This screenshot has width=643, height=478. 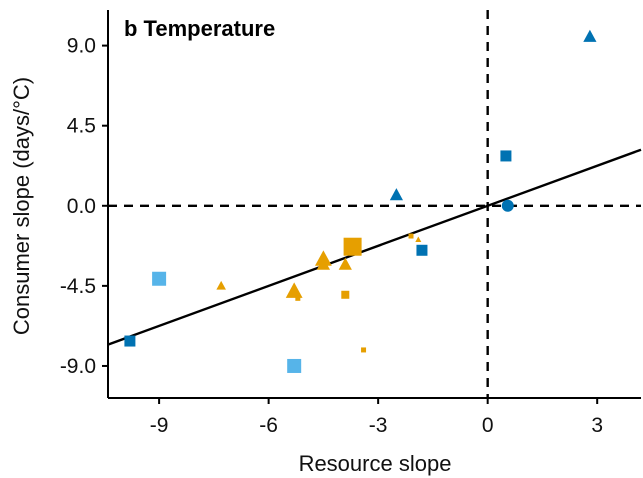 I want to click on y-tick-label: 4.5, so click(x=81, y=126).